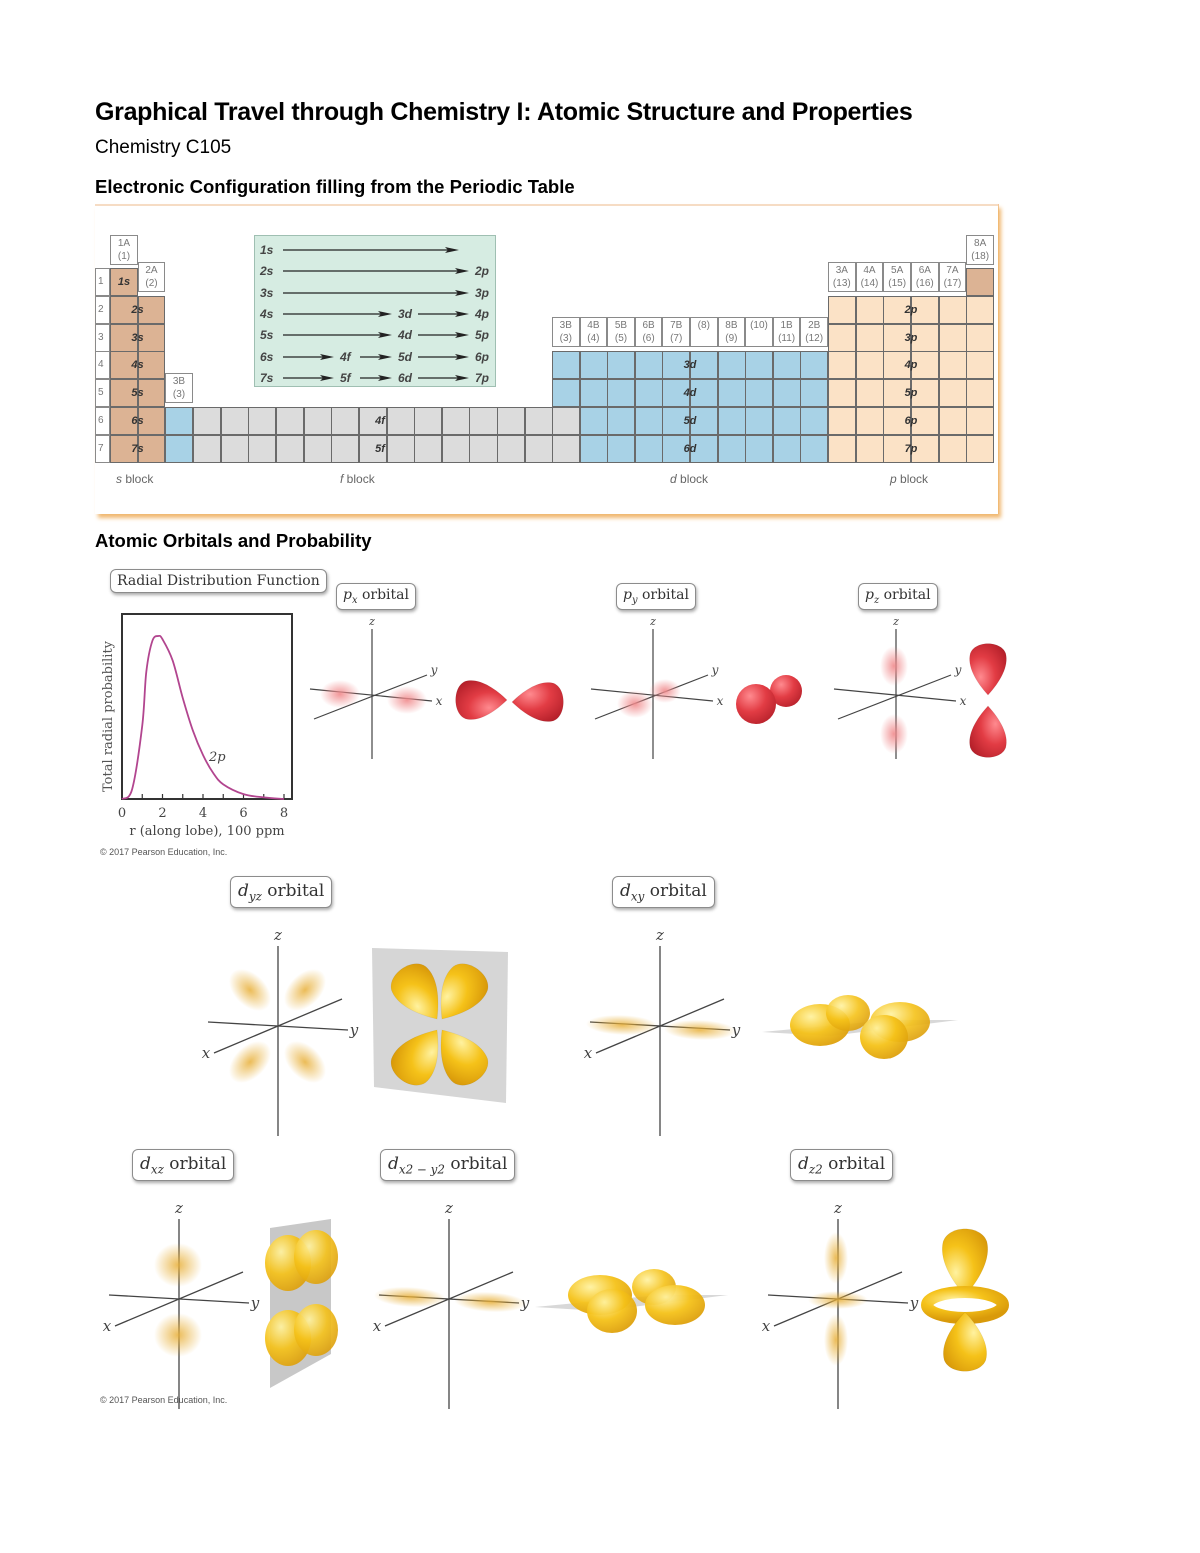 The image size is (1200, 1553). What do you see at coordinates (375, 357) in the screenshot?
I see `filling-order-row: 6s 4f 5d 6p` at bounding box center [375, 357].